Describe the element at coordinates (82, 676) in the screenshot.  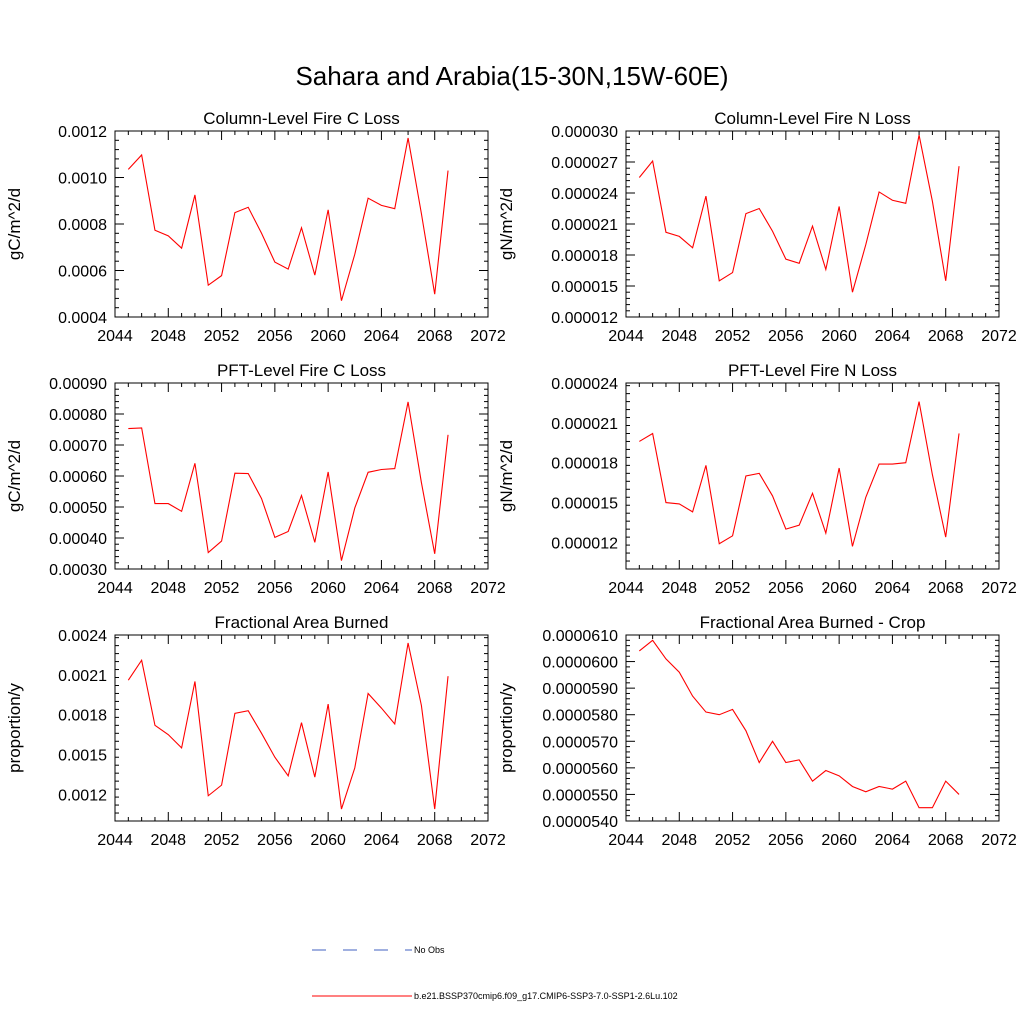
I see `y-tick-label: 0.0021` at that location.